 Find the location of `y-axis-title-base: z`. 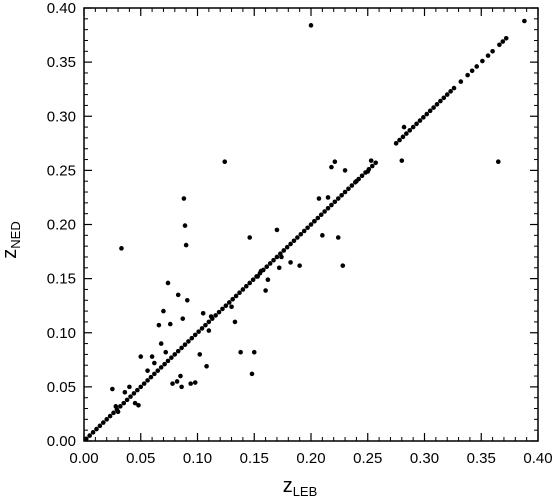

y-axis-title-base: z is located at coordinates (10, 254).